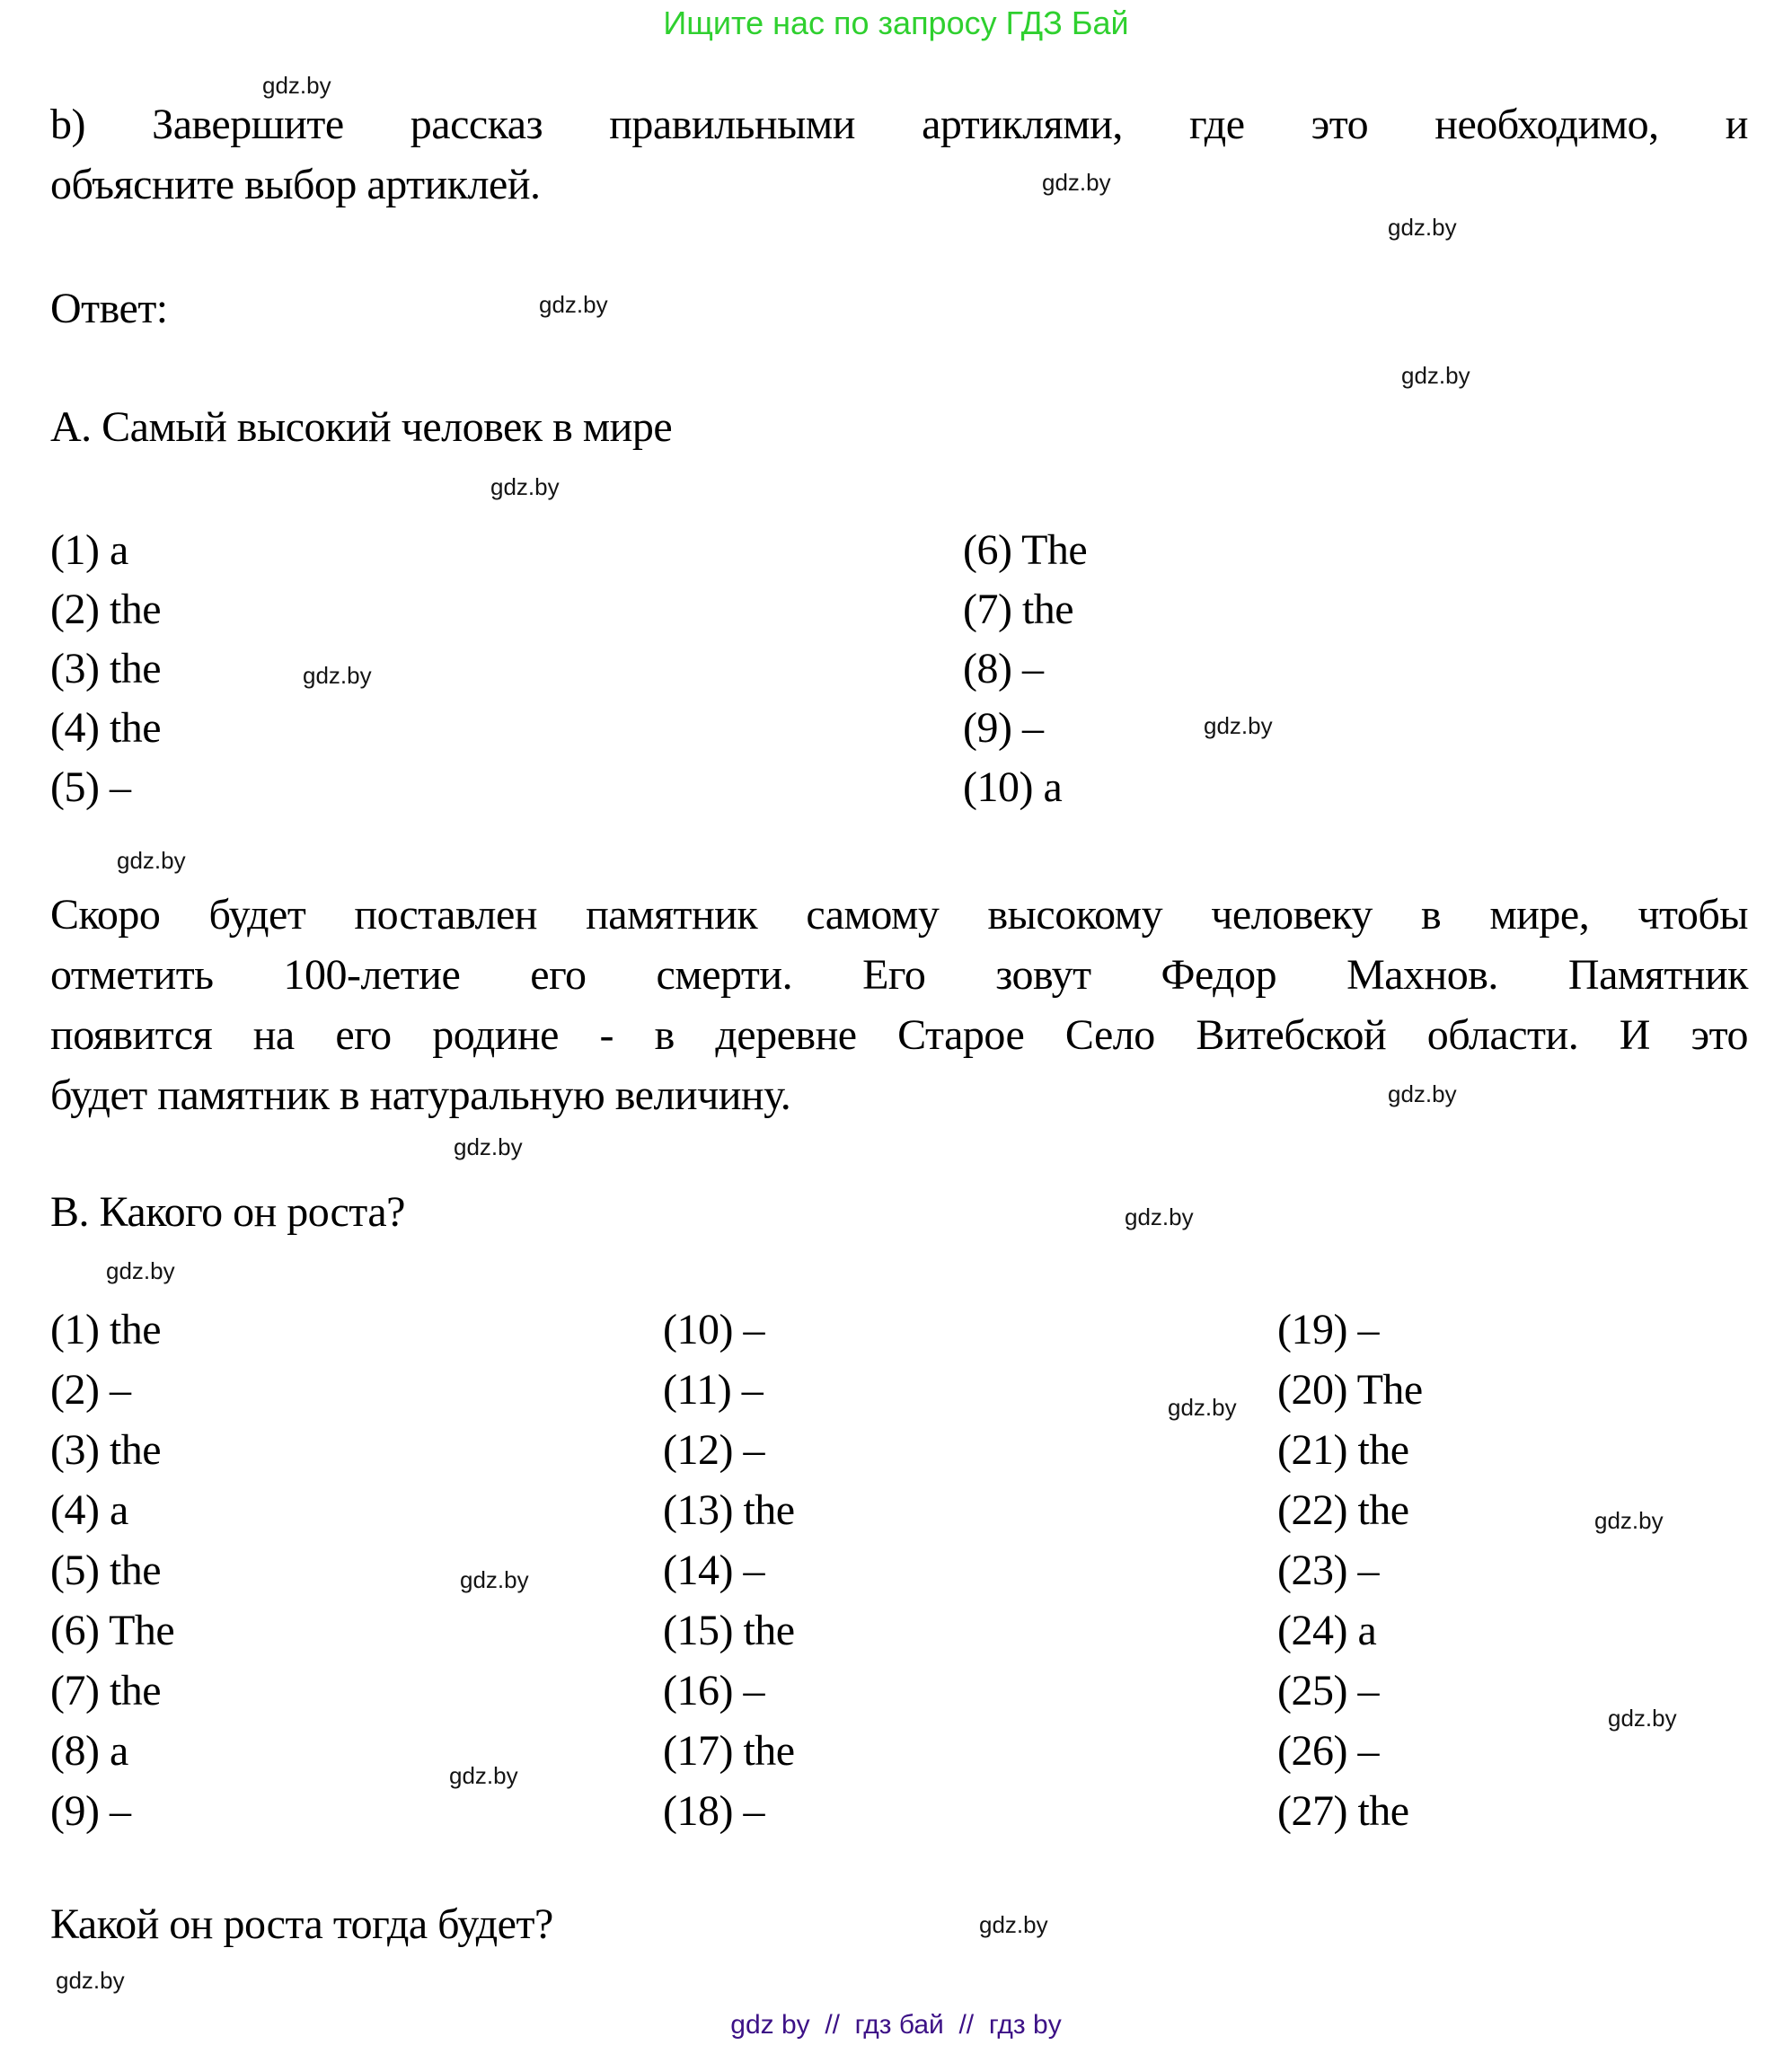 Image resolution: width=1792 pixels, height=2045 pixels. Describe the element at coordinates (227, 1212) in the screenshot. I see `section-b-title: В. Какого он роста?` at that location.